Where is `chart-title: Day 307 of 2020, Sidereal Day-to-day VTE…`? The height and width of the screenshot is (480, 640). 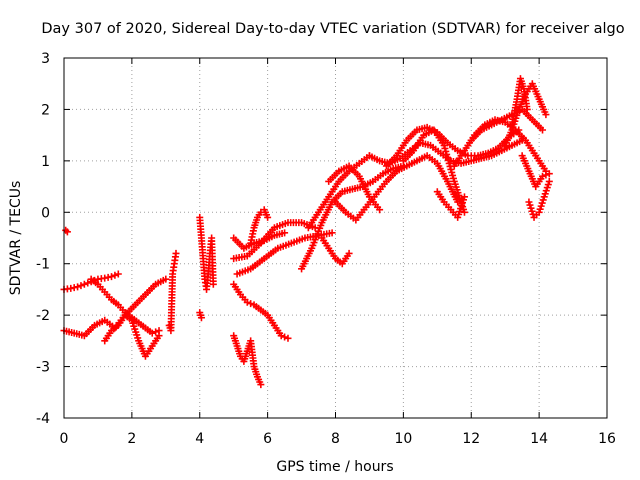
chart-title: Day 307 of 2020, Sidereal Day-to-day VTE… is located at coordinates (332, 29).